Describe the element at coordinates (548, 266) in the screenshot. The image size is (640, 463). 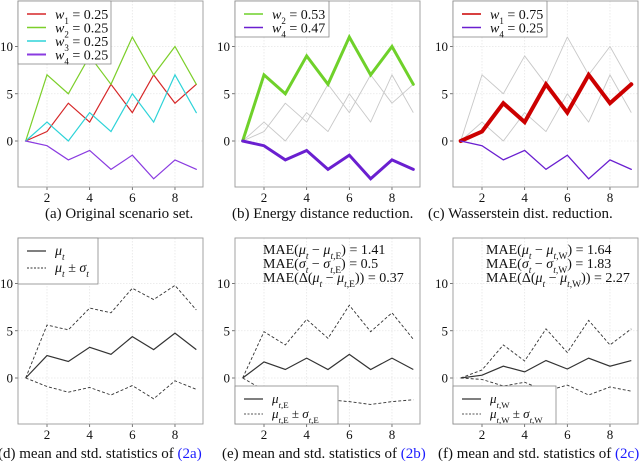
I see `mae-annotation-2: MAE(σt − σt,W) = 1.83` at that location.